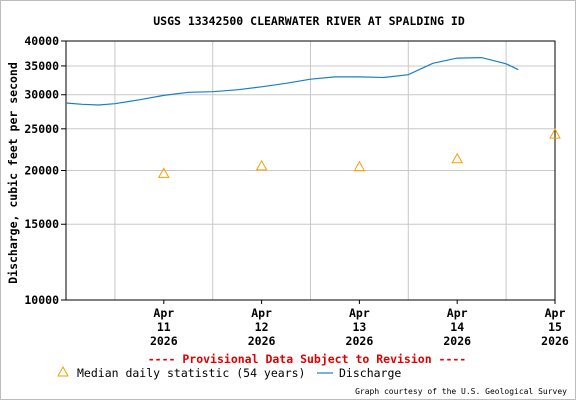 This screenshot has height=400, width=576. Describe the element at coordinates (555, 327) in the screenshot. I see `x-tick-label-day: 15` at that location.